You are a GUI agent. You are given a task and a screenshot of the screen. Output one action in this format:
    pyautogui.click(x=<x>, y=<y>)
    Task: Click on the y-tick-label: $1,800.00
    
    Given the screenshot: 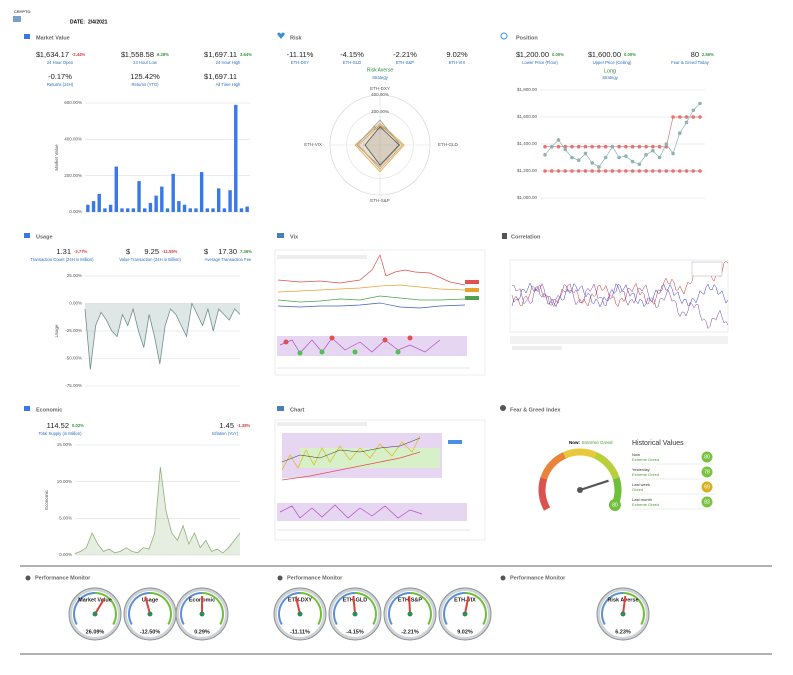 What is the action you would take?
    pyautogui.click(x=527, y=89)
    